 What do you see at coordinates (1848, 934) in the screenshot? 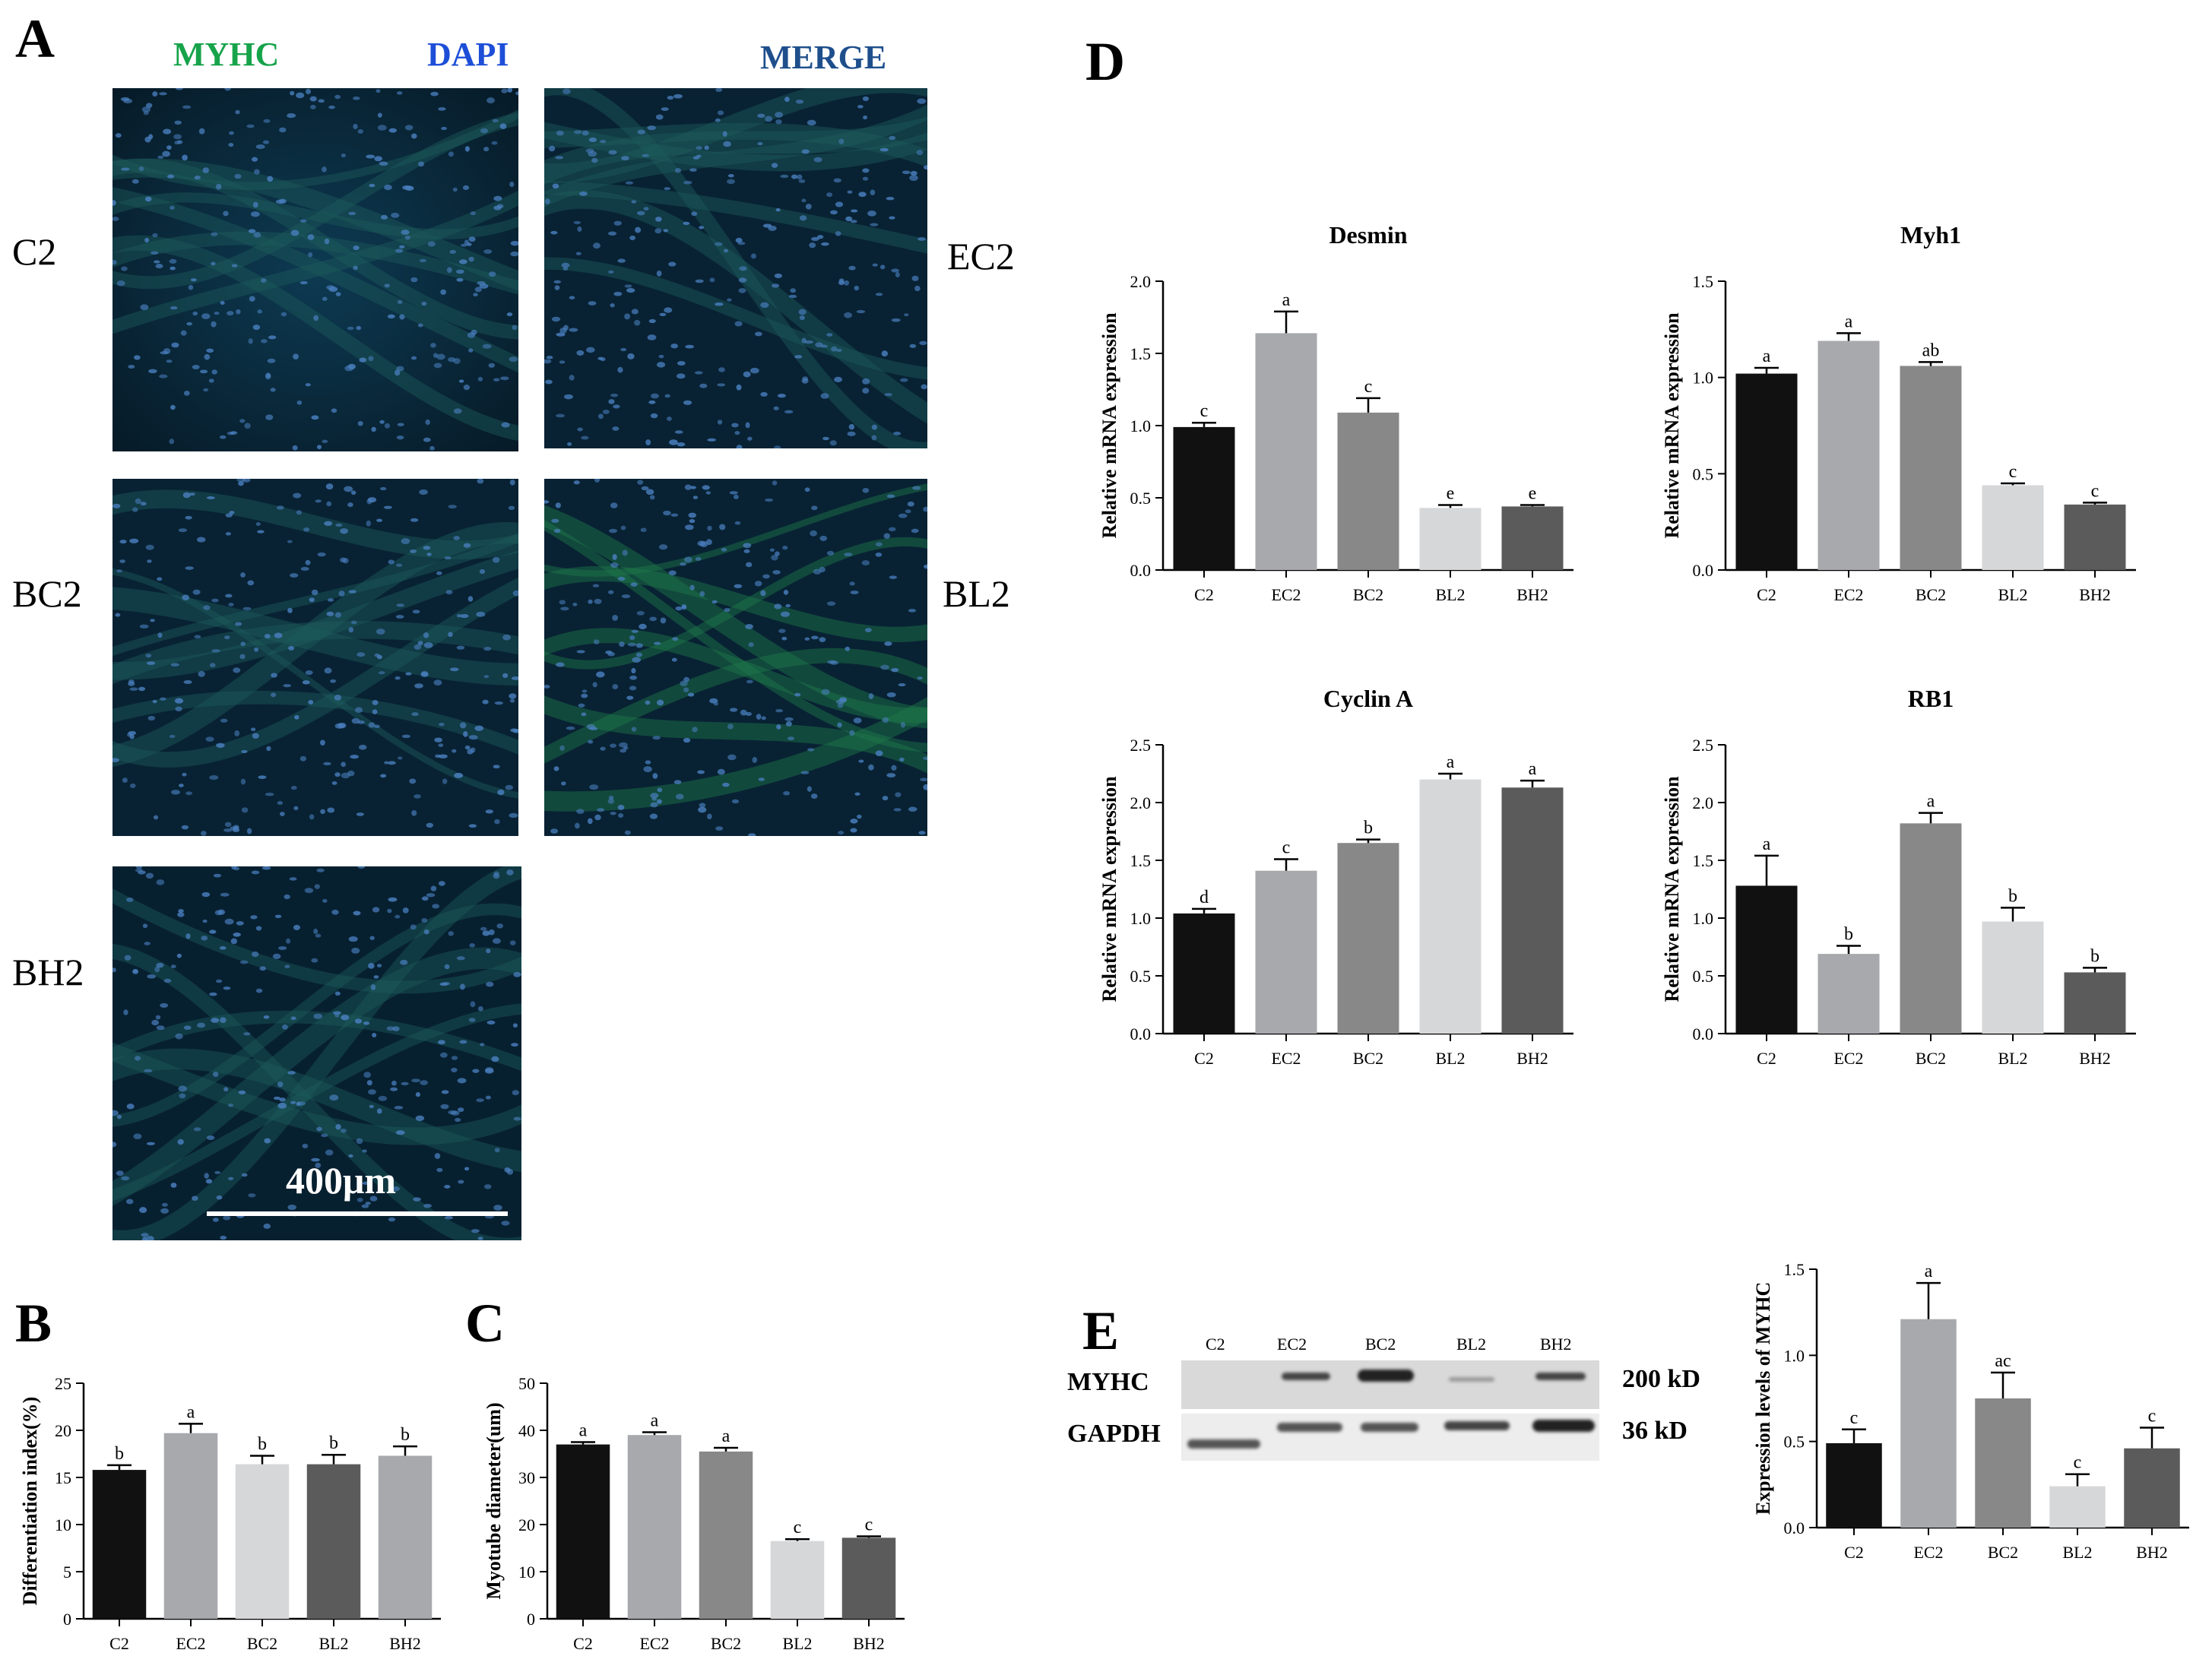
I see `sig-letter-d-rb1-ec2: b` at bounding box center [1848, 934].